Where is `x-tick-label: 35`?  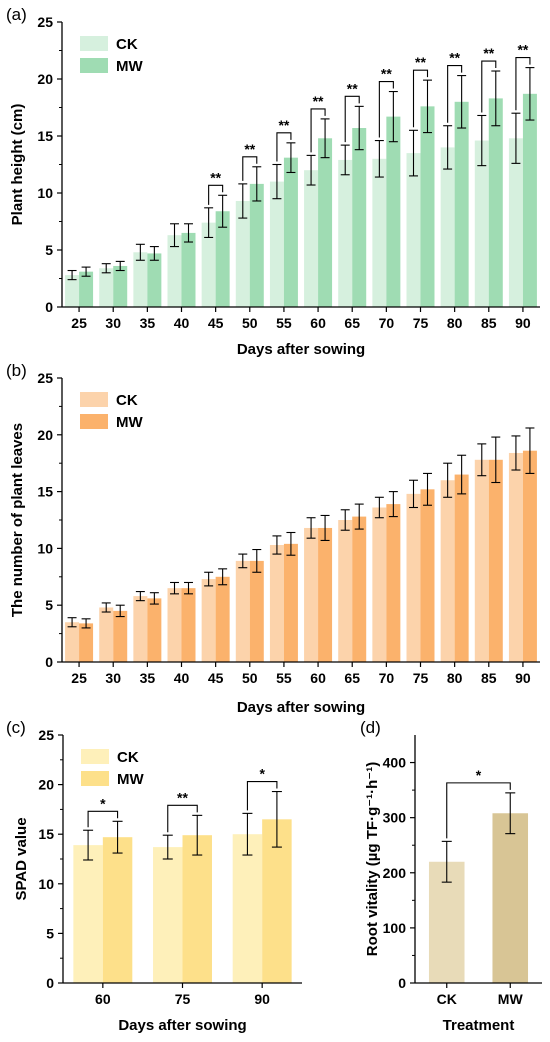 x-tick-label: 35 is located at coordinates (148, 678).